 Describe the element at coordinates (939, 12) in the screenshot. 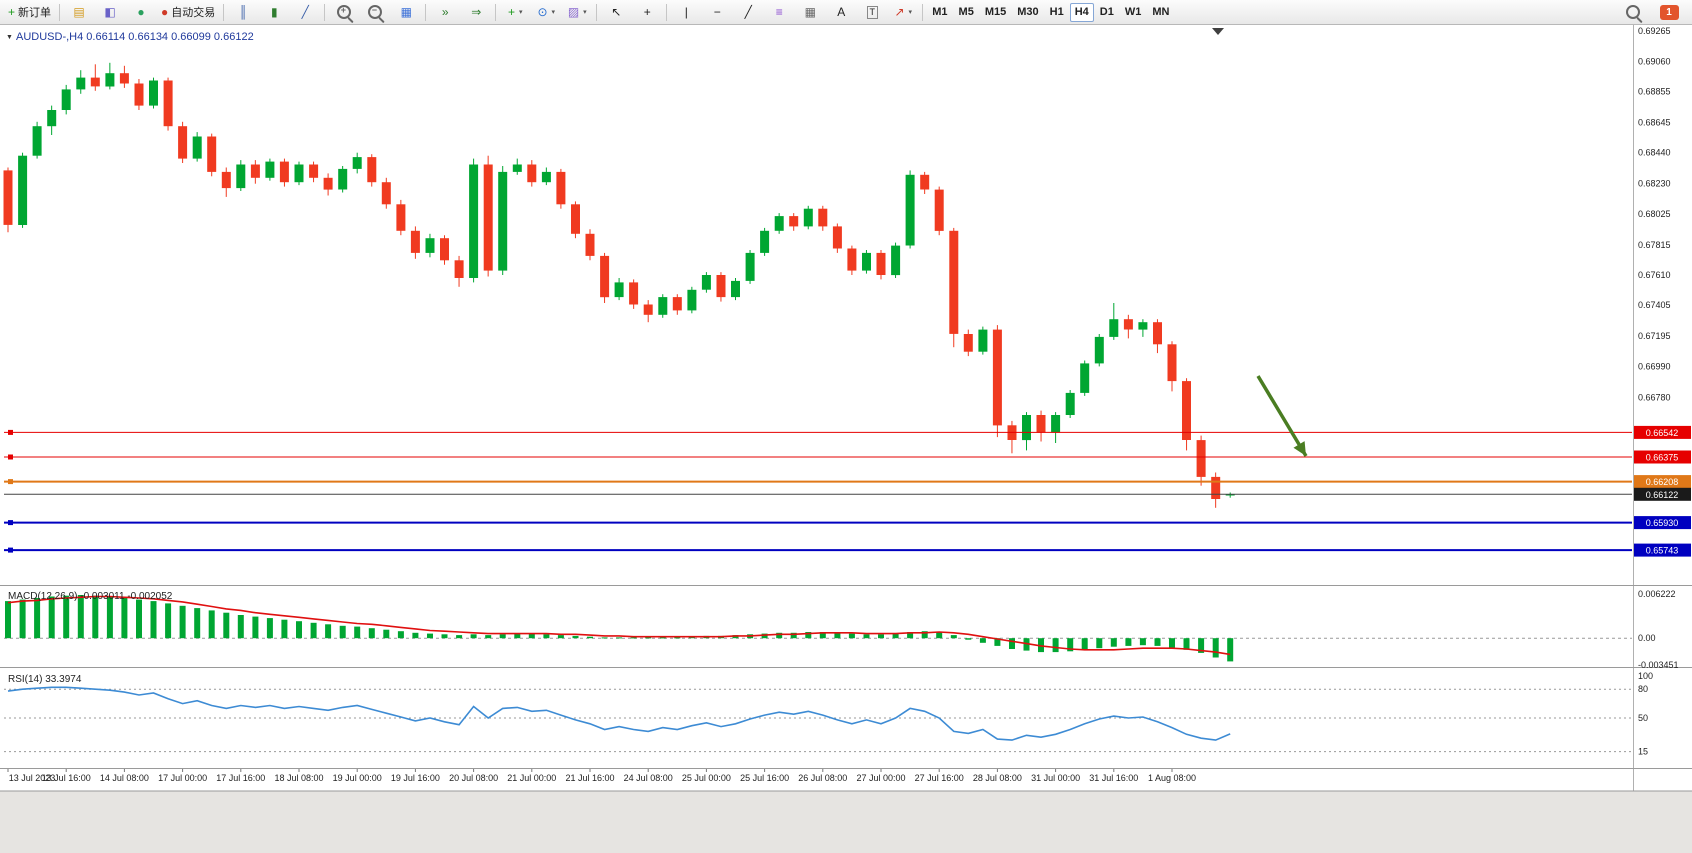

I see `timeframe-m1: M1` at that location.